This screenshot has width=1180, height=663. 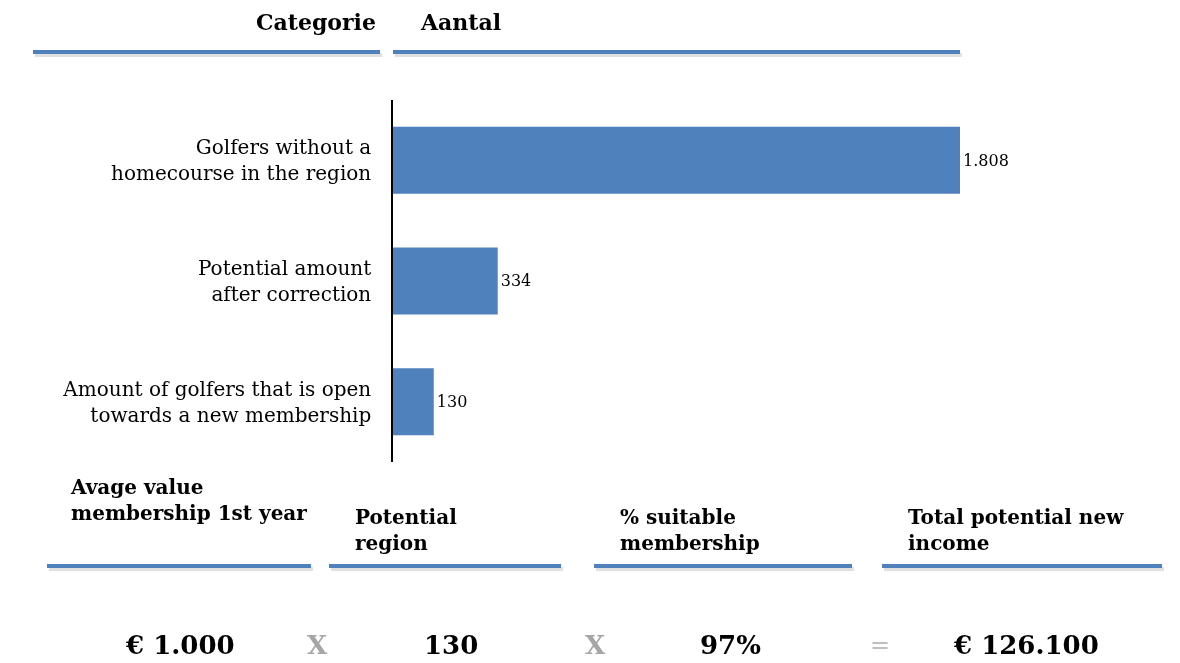 What do you see at coordinates (1026, 645) in the screenshot?
I see `text: € 126.100` at bounding box center [1026, 645].